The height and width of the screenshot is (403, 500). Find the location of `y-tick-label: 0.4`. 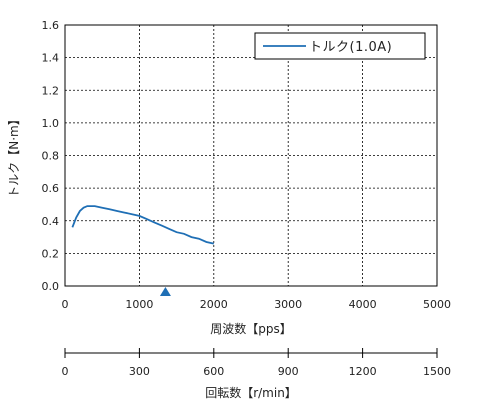

y-tick-label: 0.4 is located at coordinates (51, 221).